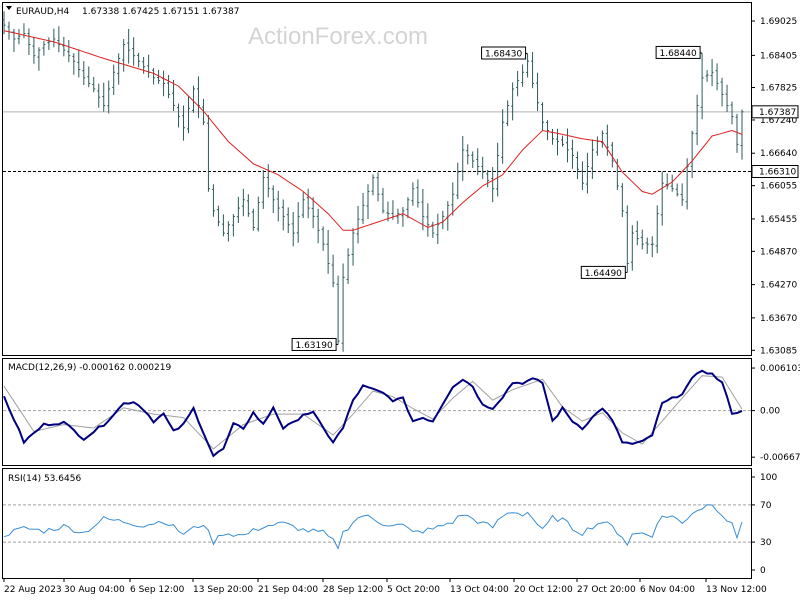 The width and height of the screenshot is (800, 600). I want to click on rsi-tick-label: 0, so click(763, 571).